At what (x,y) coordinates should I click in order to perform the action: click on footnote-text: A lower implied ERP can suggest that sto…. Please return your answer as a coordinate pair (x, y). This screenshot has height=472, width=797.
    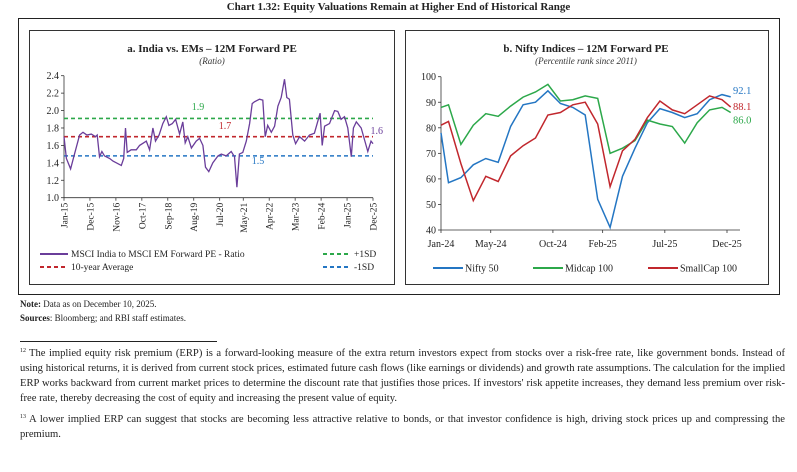
    Looking at the image, I should click on (402, 427).